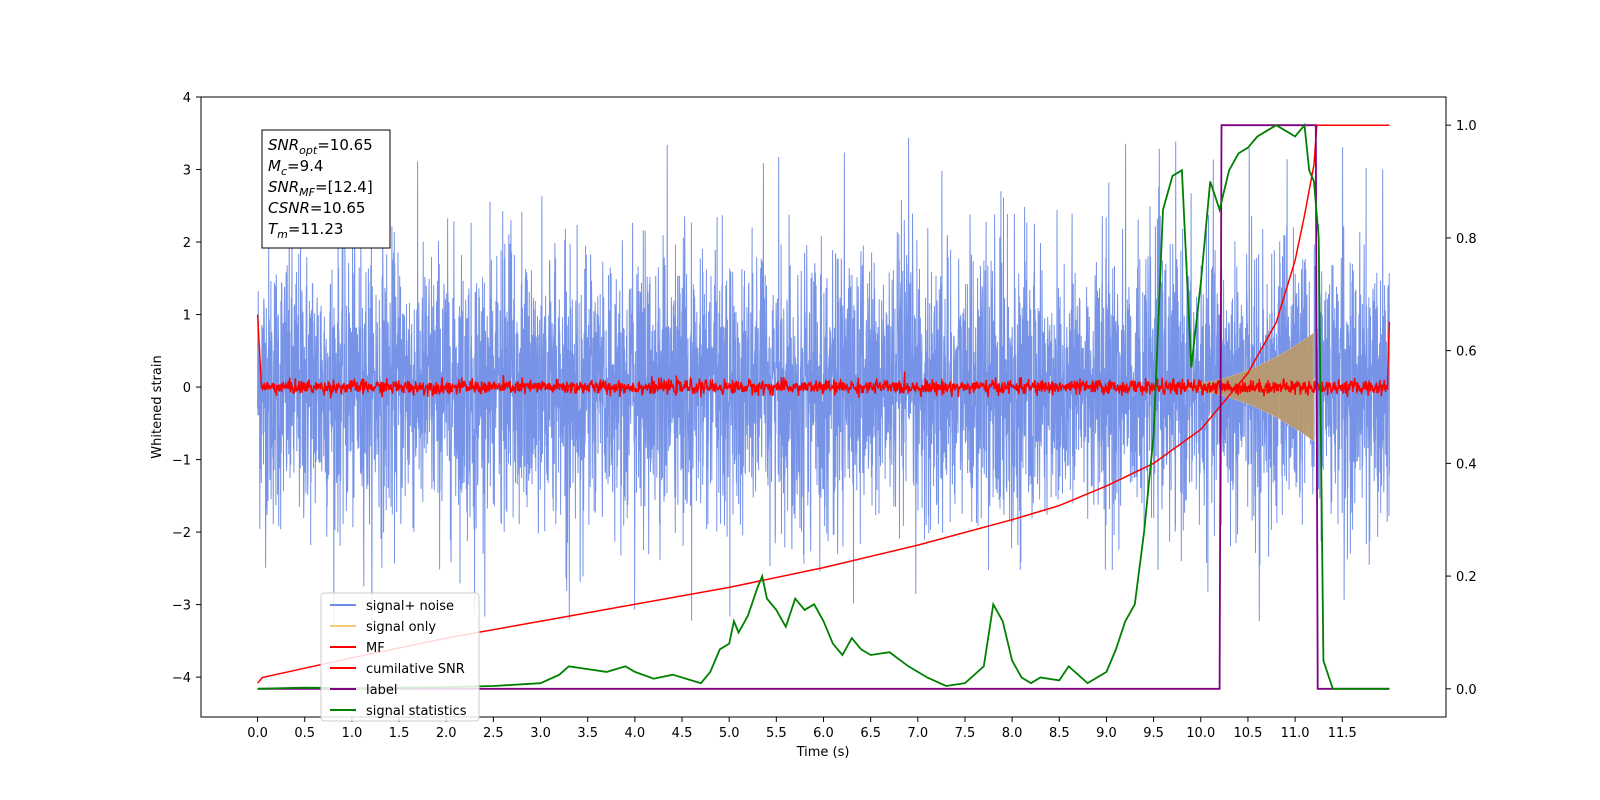 The width and height of the screenshot is (1600, 800). Describe the element at coordinates (729, 733) in the screenshot. I see `x-tick-label: 5.0` at that location.